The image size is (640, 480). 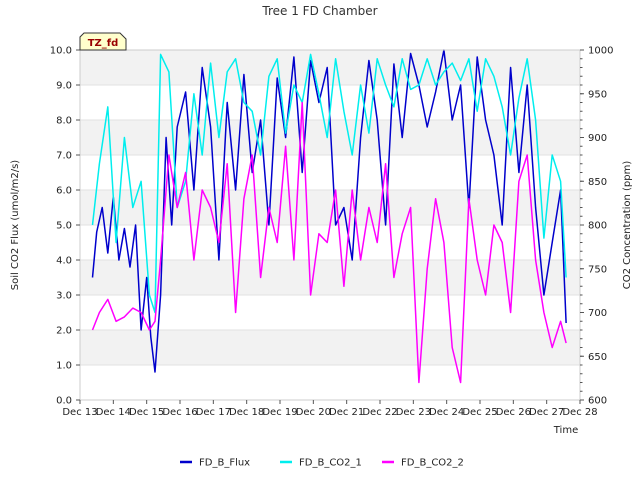 What do you see at coordinates (546, 412) in the screenshot?
I see `x-tick-label: Dec 27` at bounding box center [546, 412].